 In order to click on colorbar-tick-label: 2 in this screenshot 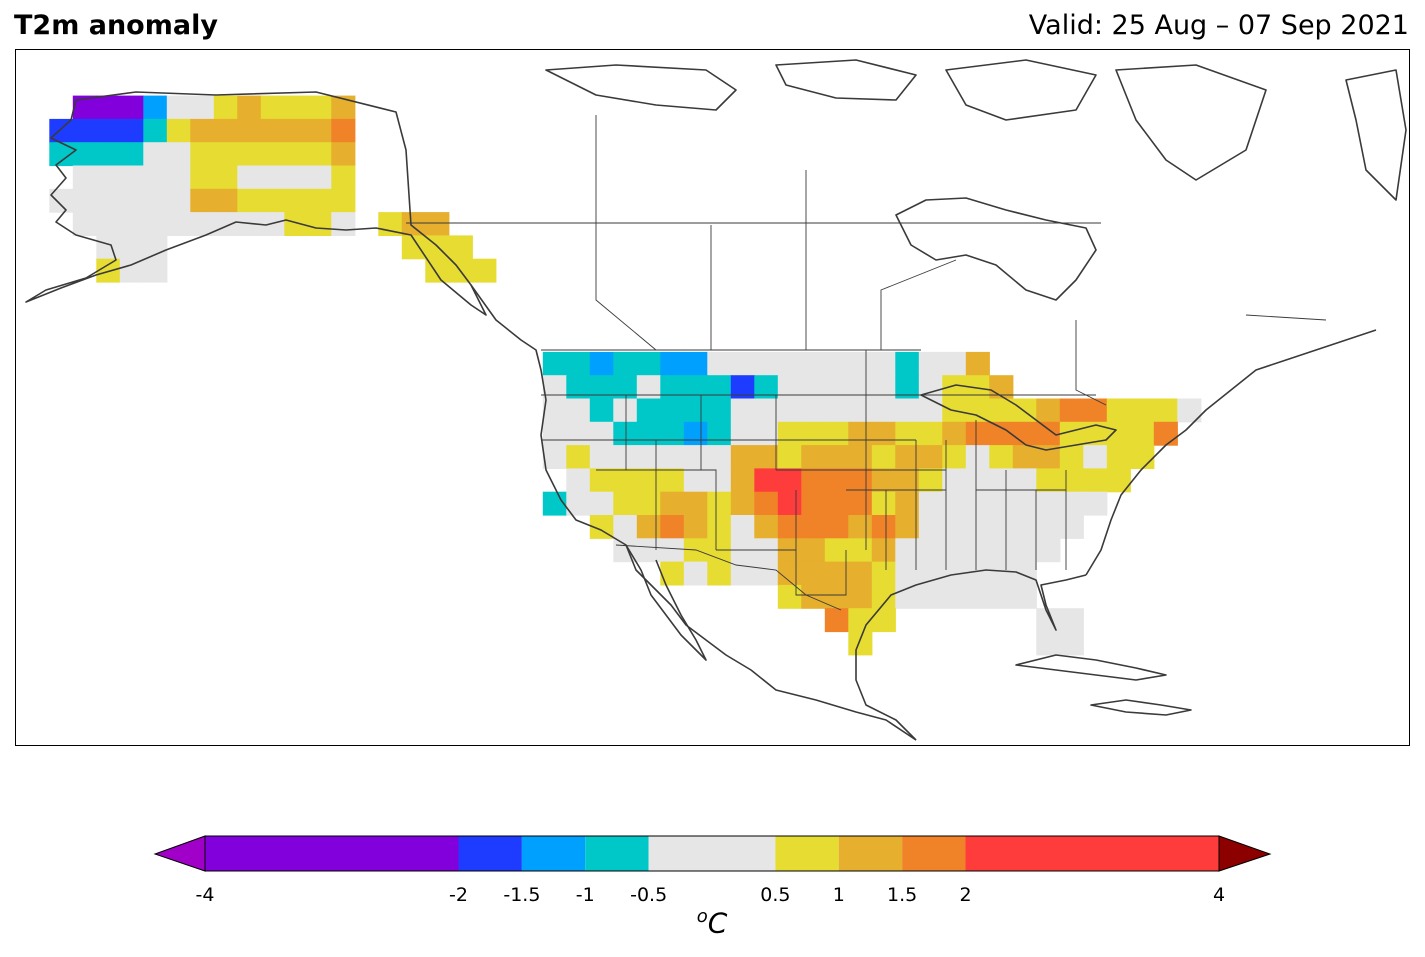, I will do `click(965, 895)`.